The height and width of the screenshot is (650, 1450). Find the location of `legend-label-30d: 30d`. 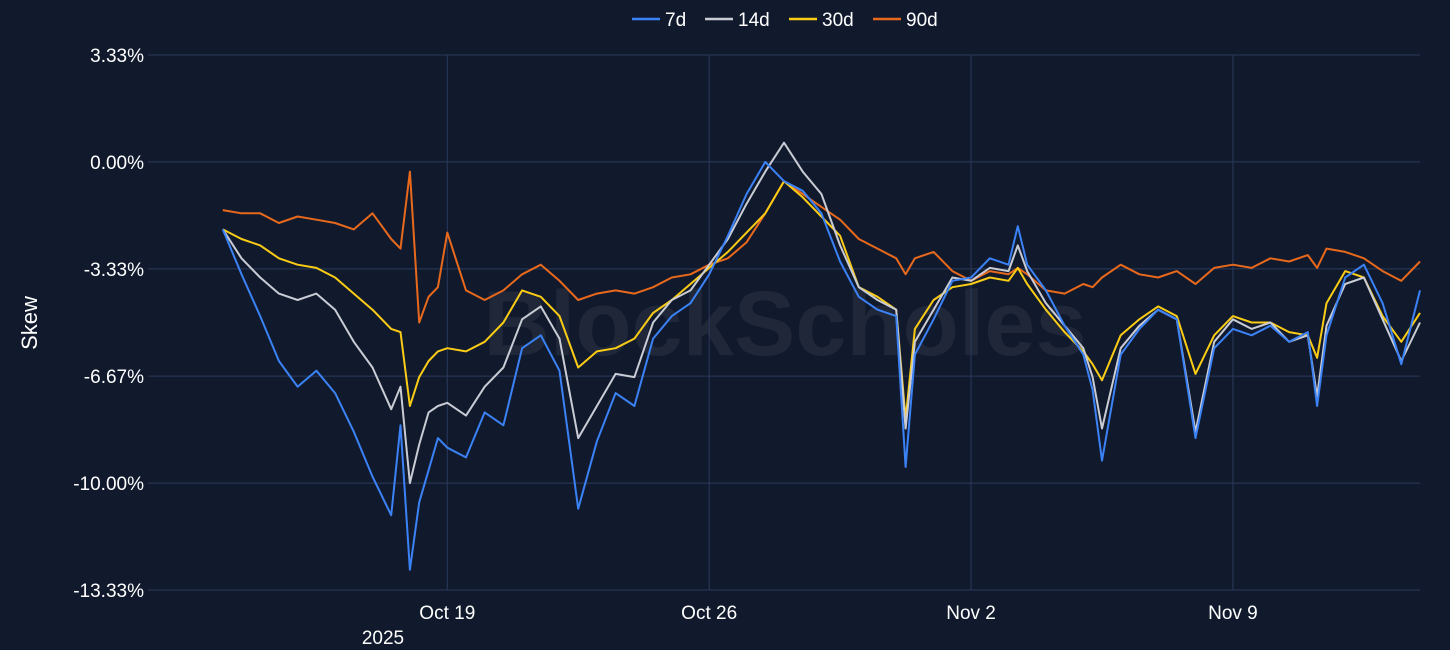

legend-label-30d: 30d is located at coordinates (838, 20).